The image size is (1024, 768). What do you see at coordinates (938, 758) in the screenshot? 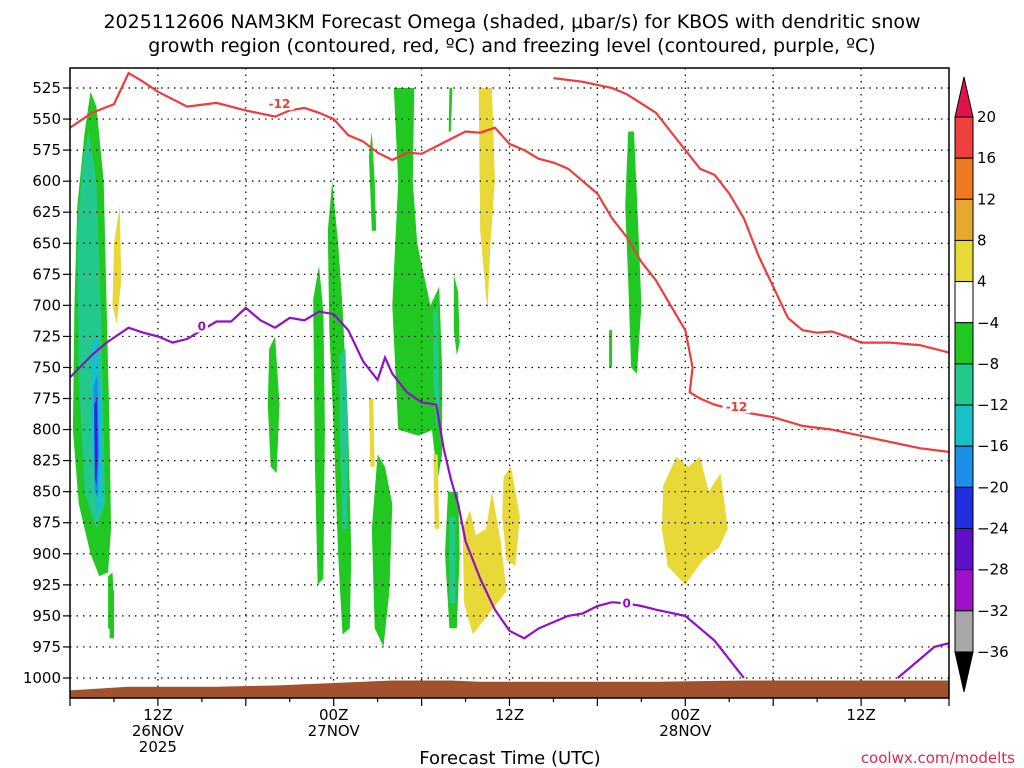
I see `credit-text: coolwx.com/modelts` at bounding box center [938, 758].